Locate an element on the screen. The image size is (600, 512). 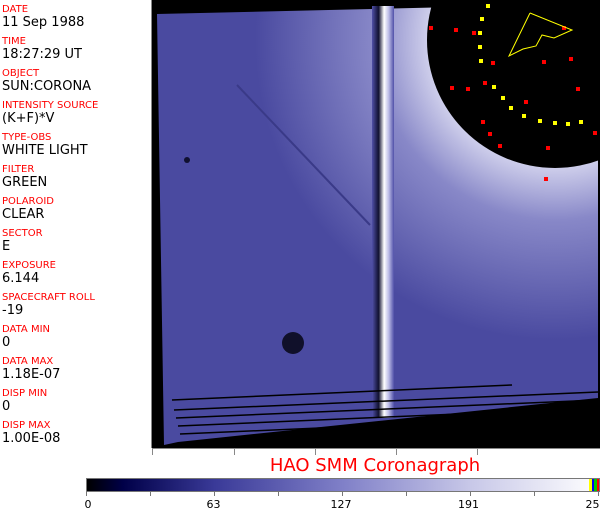
image-axis is located at coordinates (376, 448).